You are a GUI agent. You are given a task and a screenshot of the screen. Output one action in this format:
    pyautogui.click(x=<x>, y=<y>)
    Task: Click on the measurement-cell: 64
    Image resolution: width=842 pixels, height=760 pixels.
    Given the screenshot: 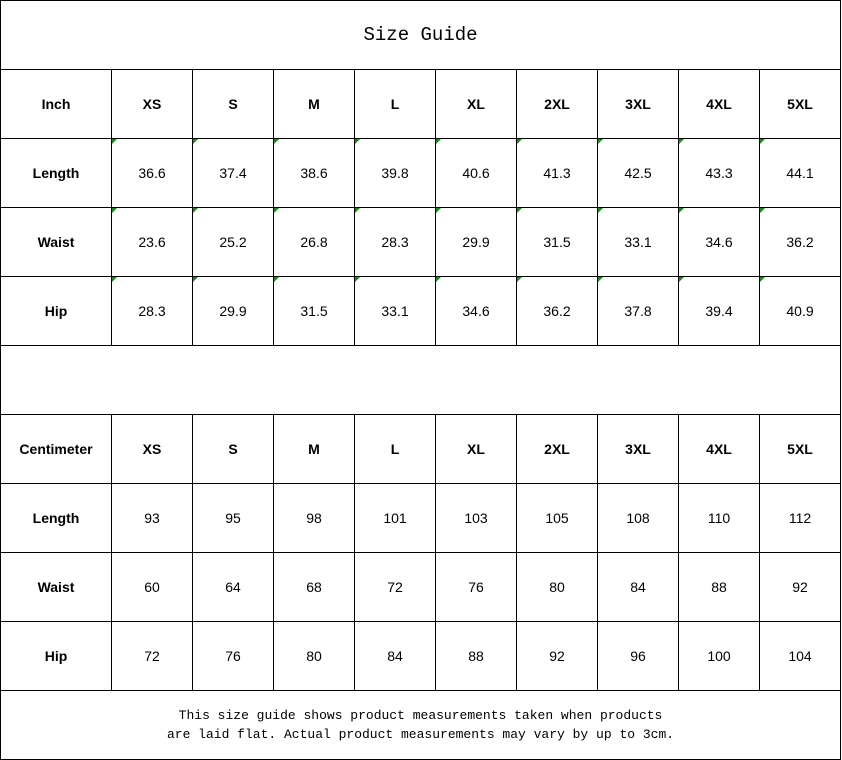 What is the action you would take?
    pyautogui.click(x=233, y=587)
    